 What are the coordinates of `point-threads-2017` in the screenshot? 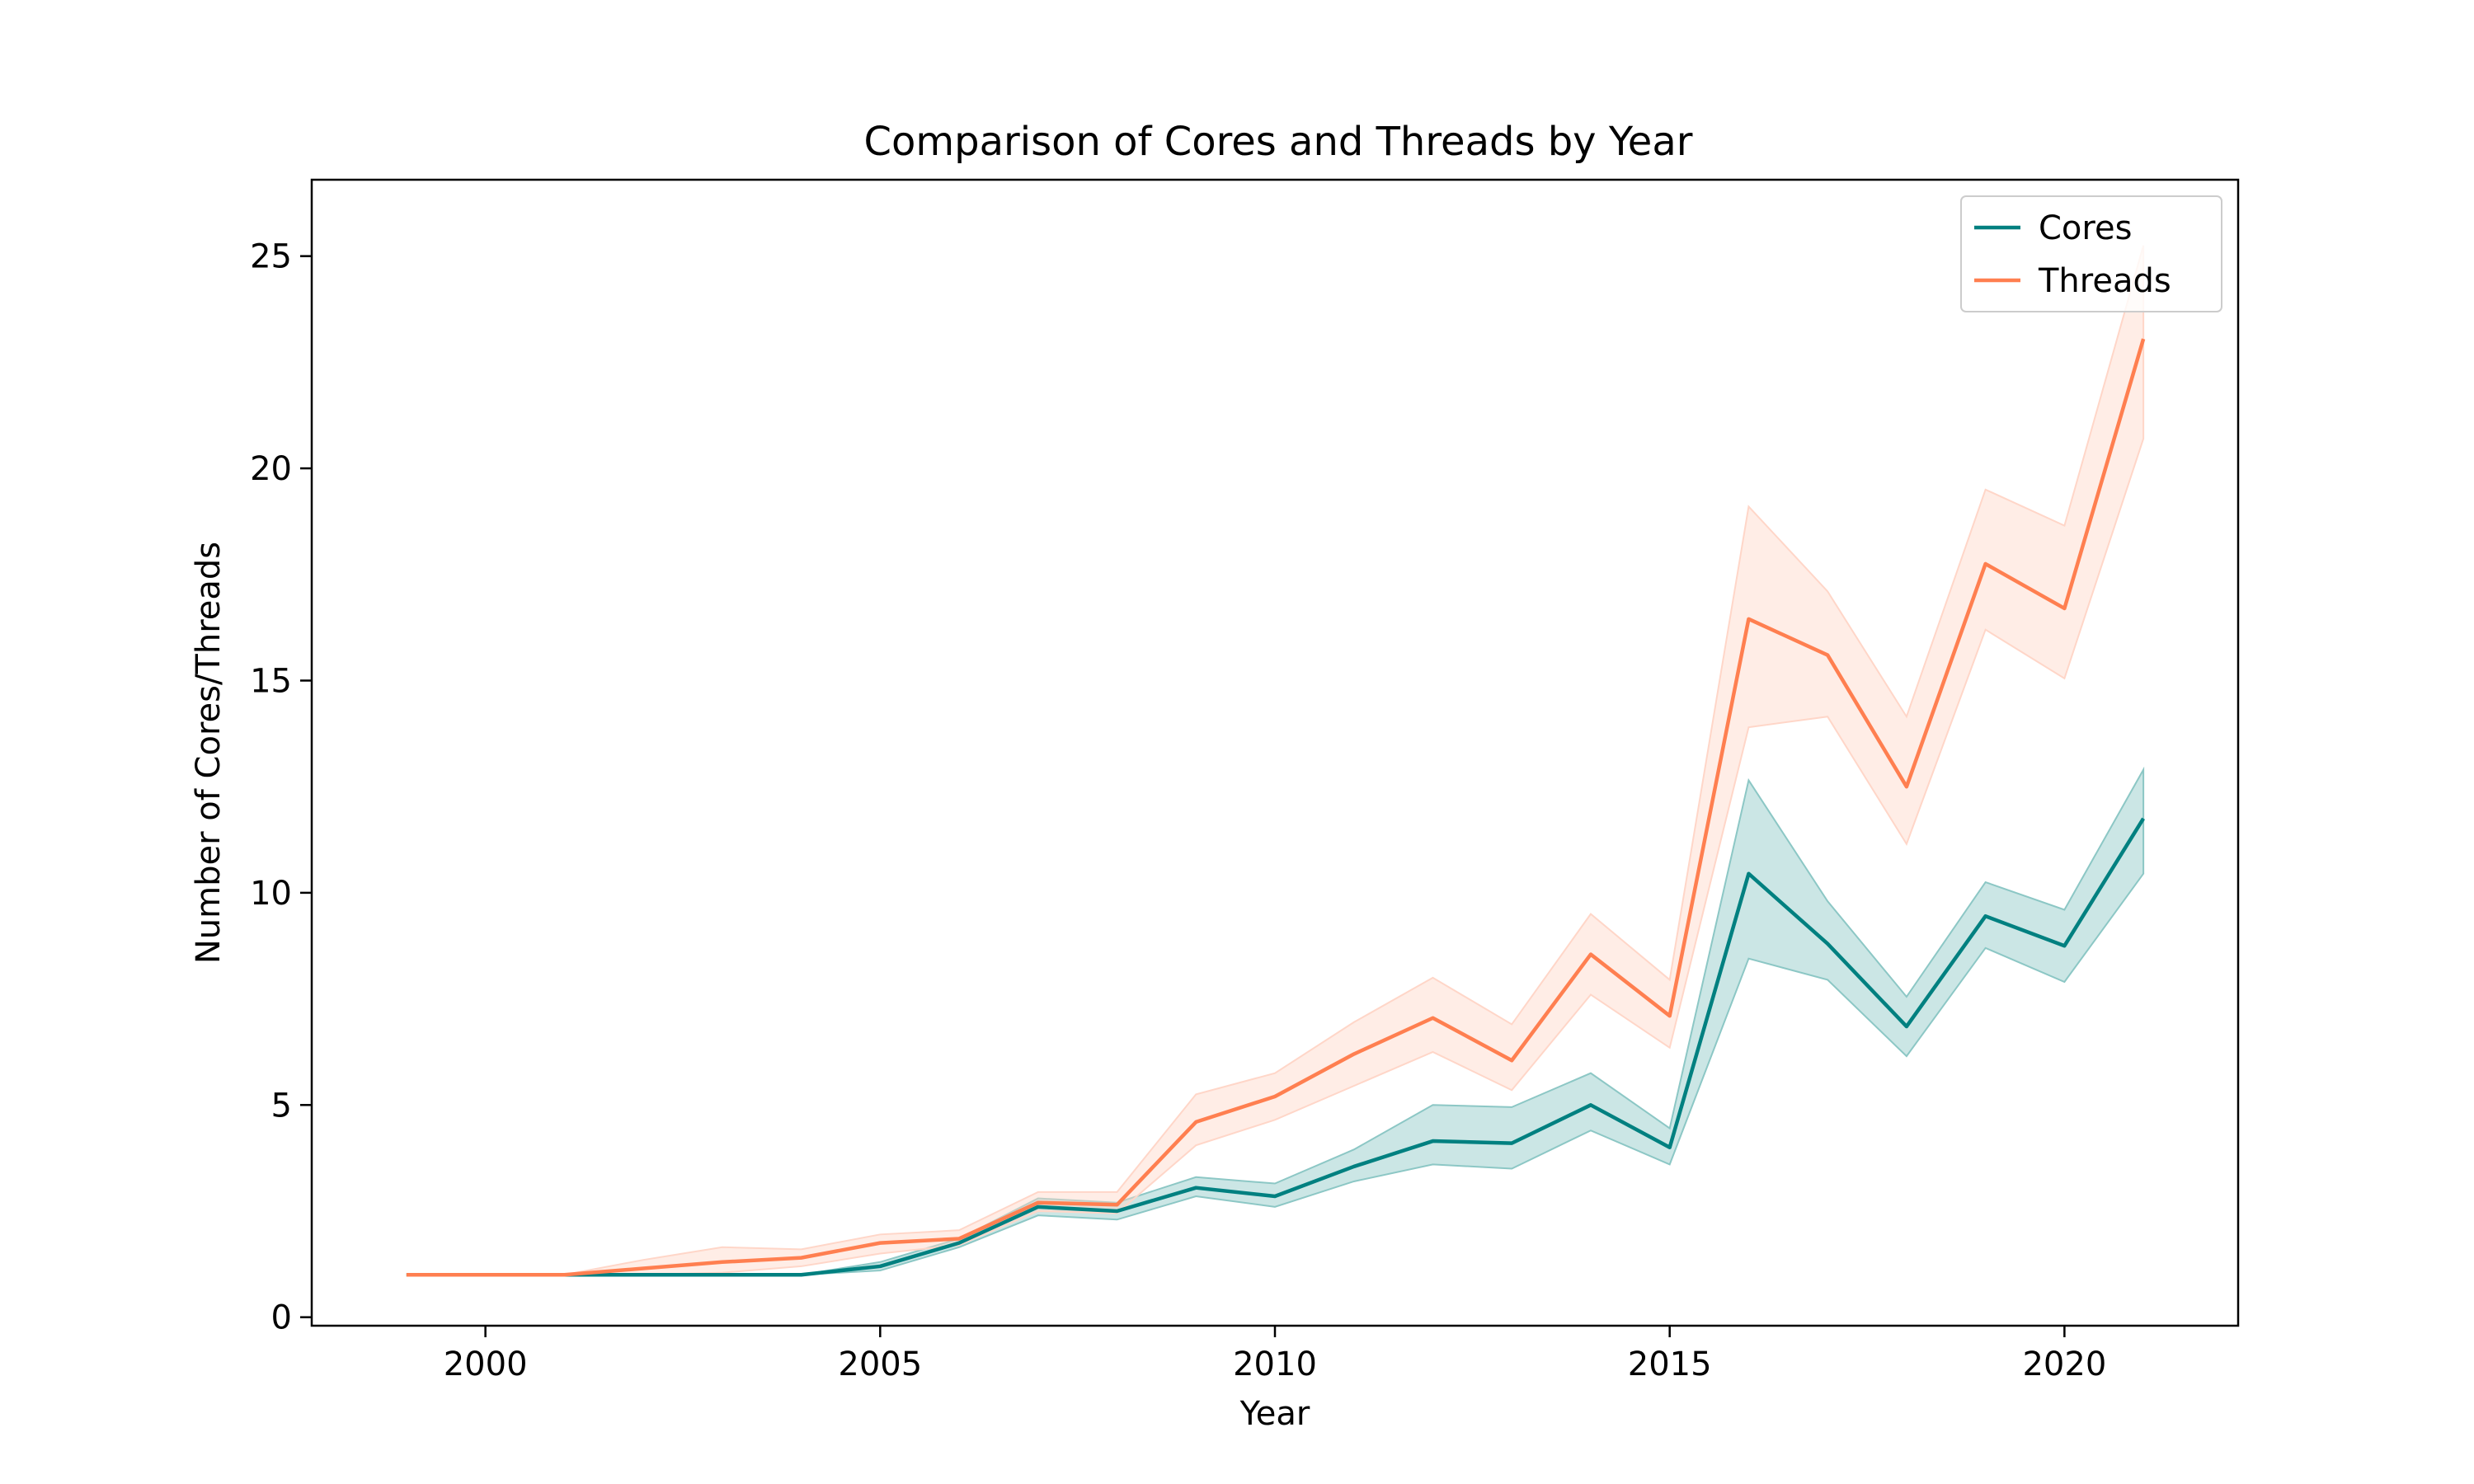 It's located at (1827, 655).